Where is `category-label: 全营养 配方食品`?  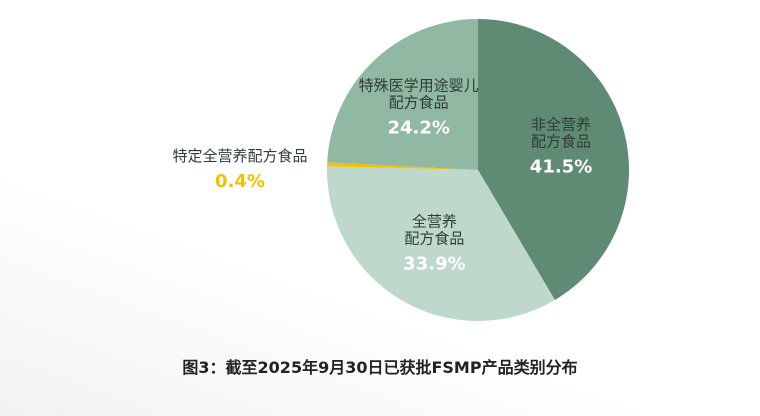
category-label: 全营养 配方食品 is located at coordinates (434, 230).